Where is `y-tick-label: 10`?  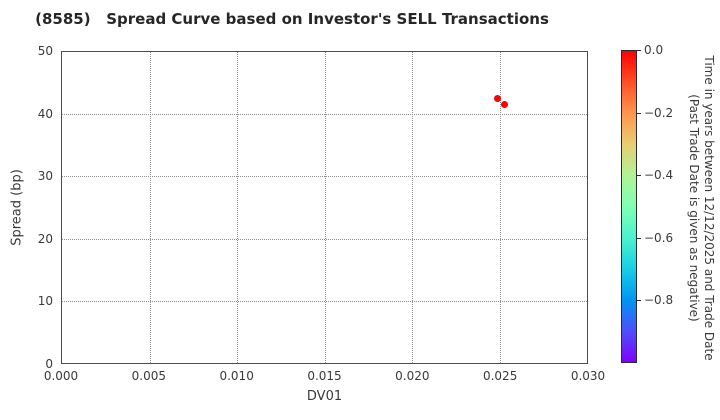
y-tick-label: 10 is located at coordinates (45, 301).